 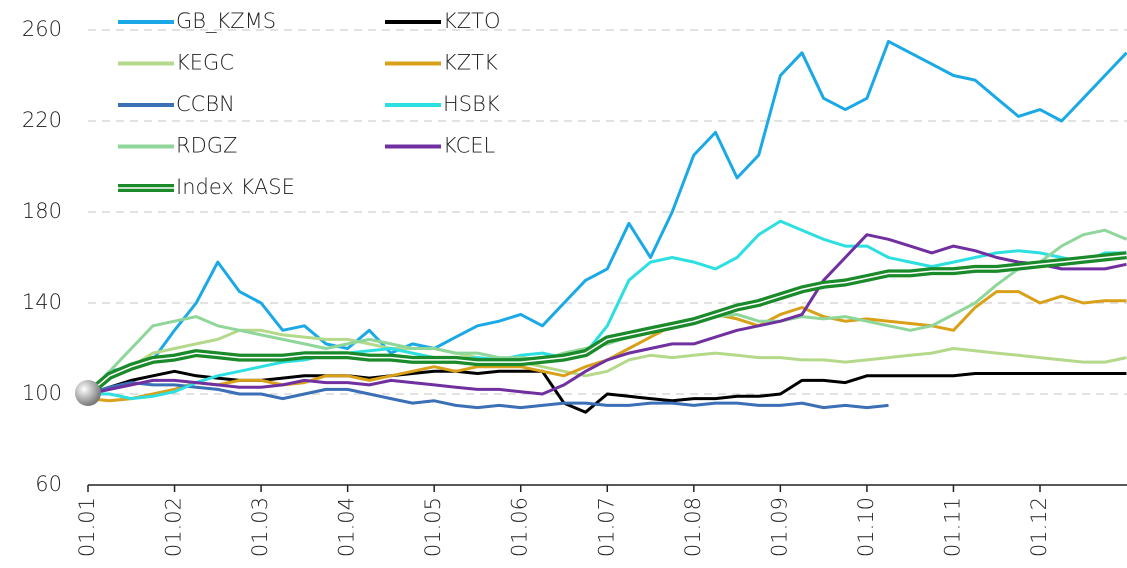 I want to click on y-tick-label: 220, so click(x=42, y=120).